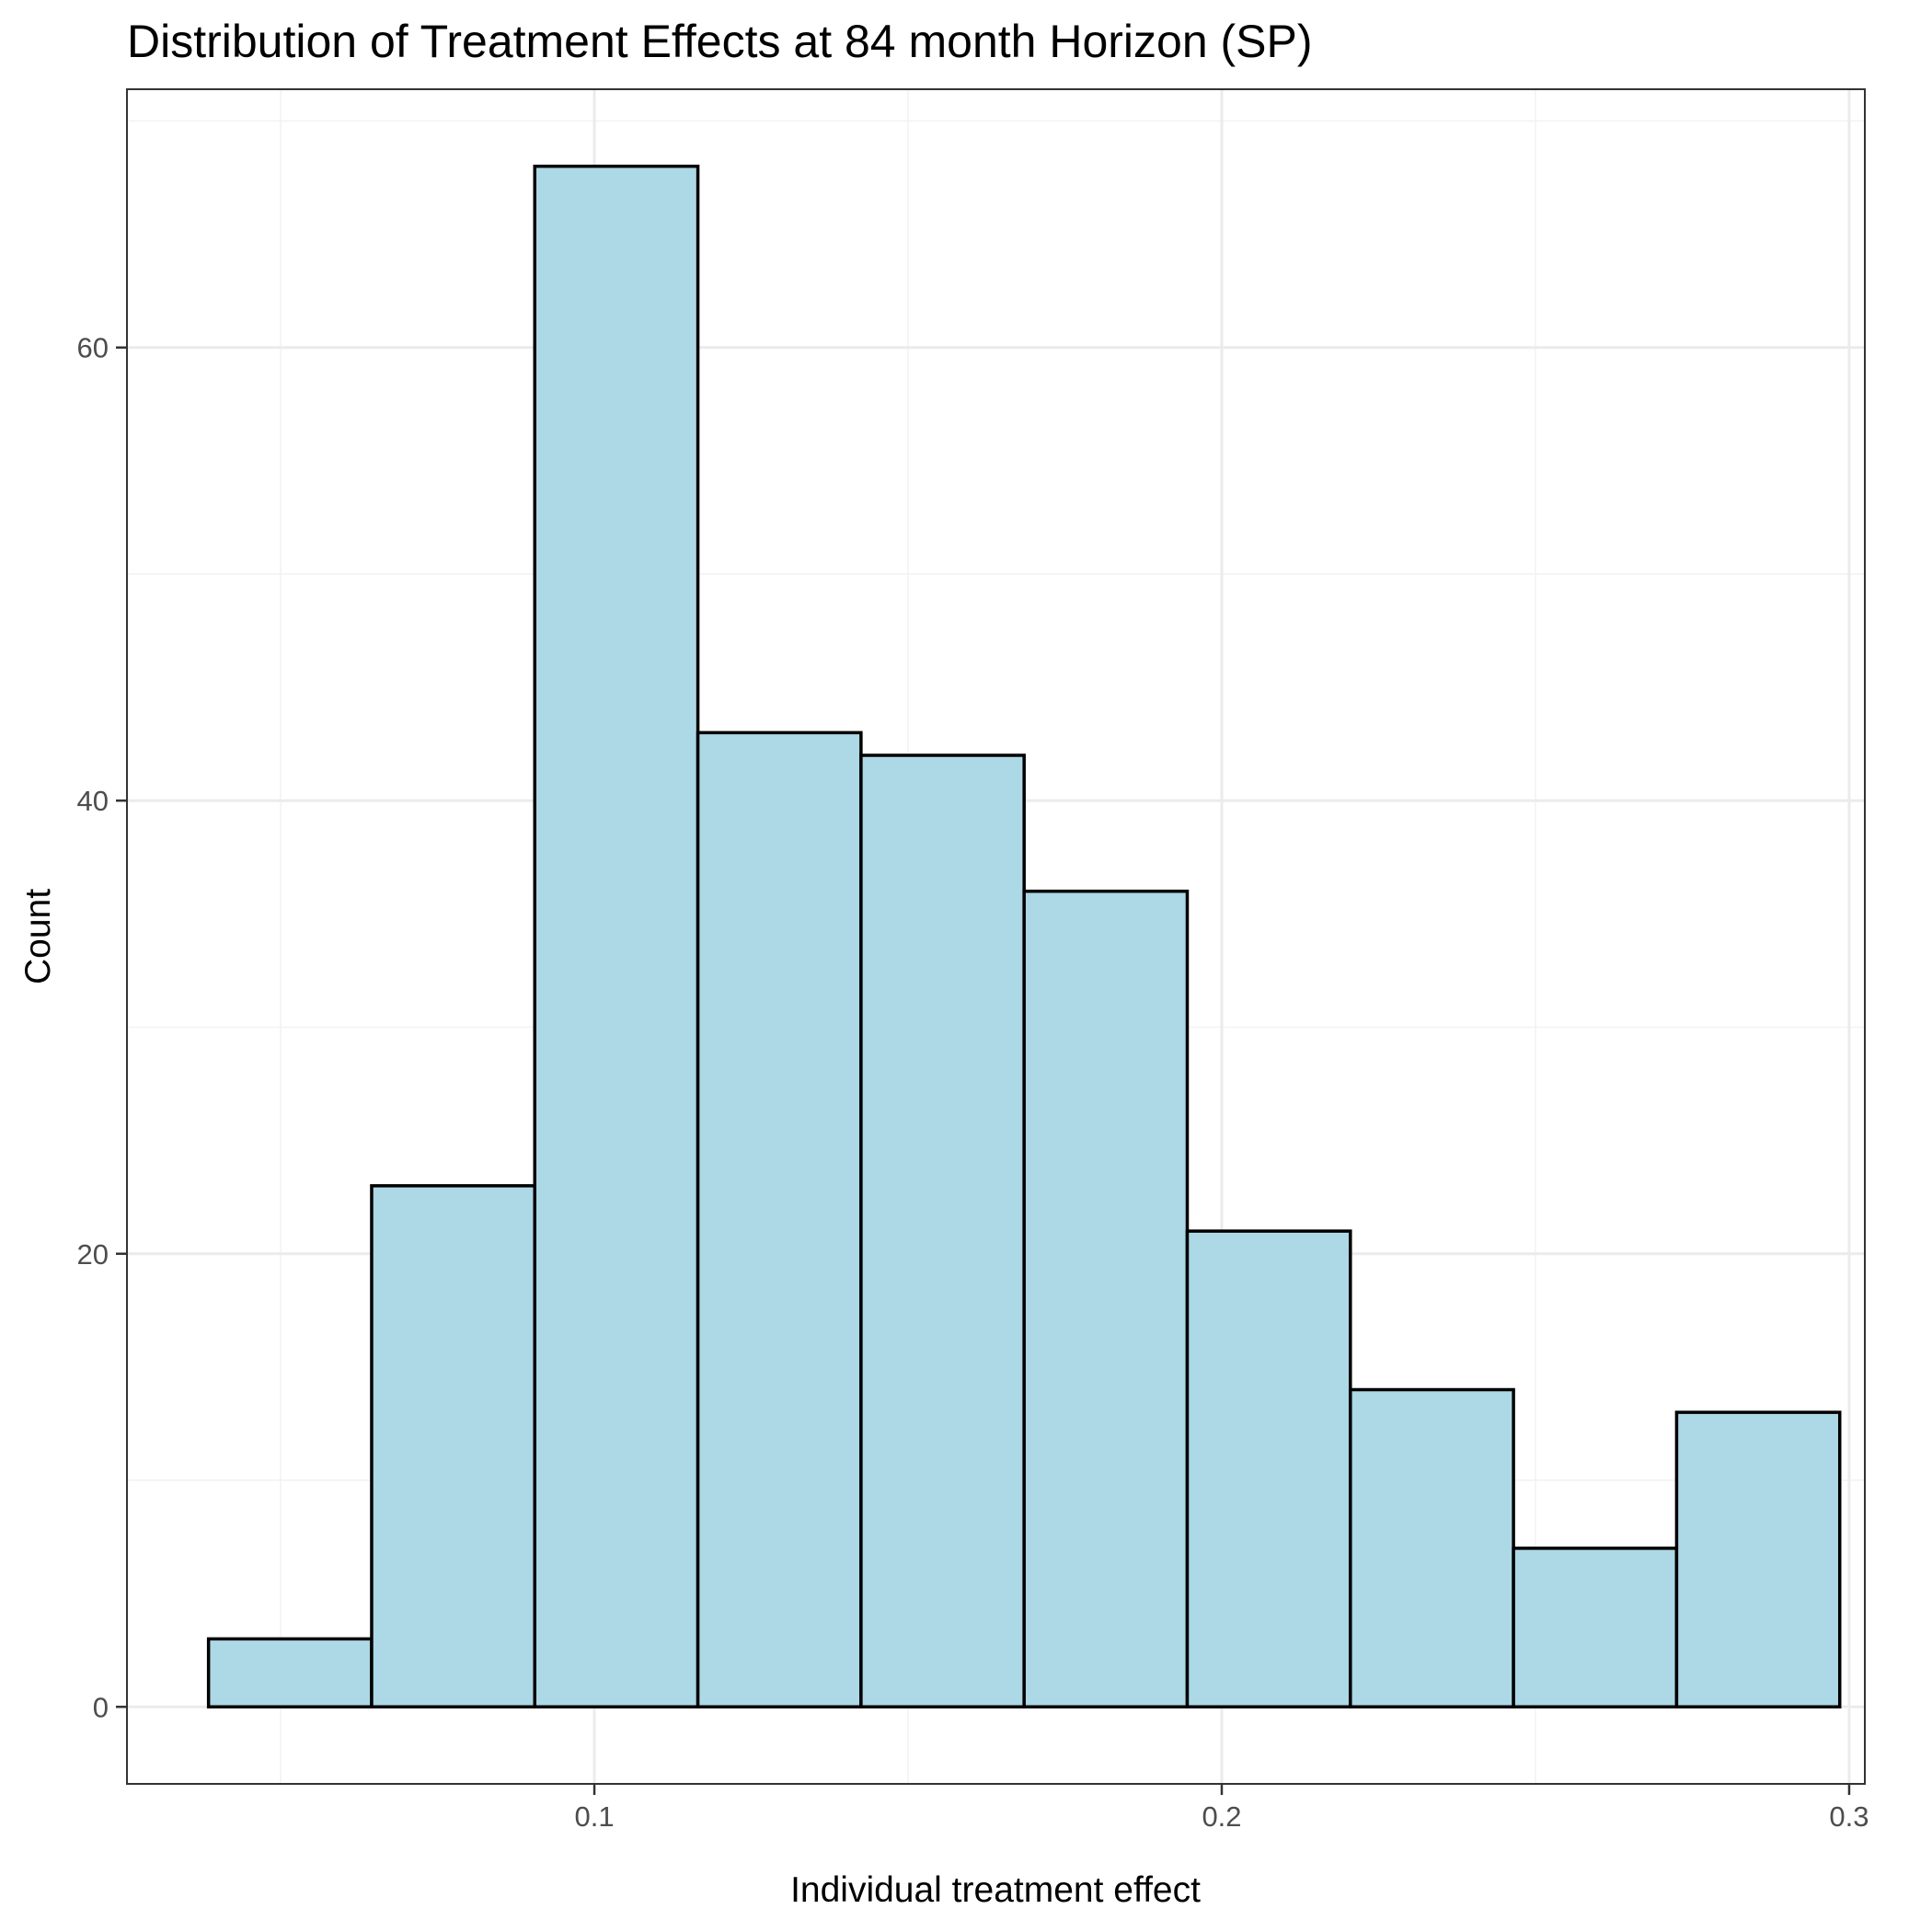 This screenshot has height=1932, width=1932. I want to click on y-tick-label: 20, so click(93, 1254).